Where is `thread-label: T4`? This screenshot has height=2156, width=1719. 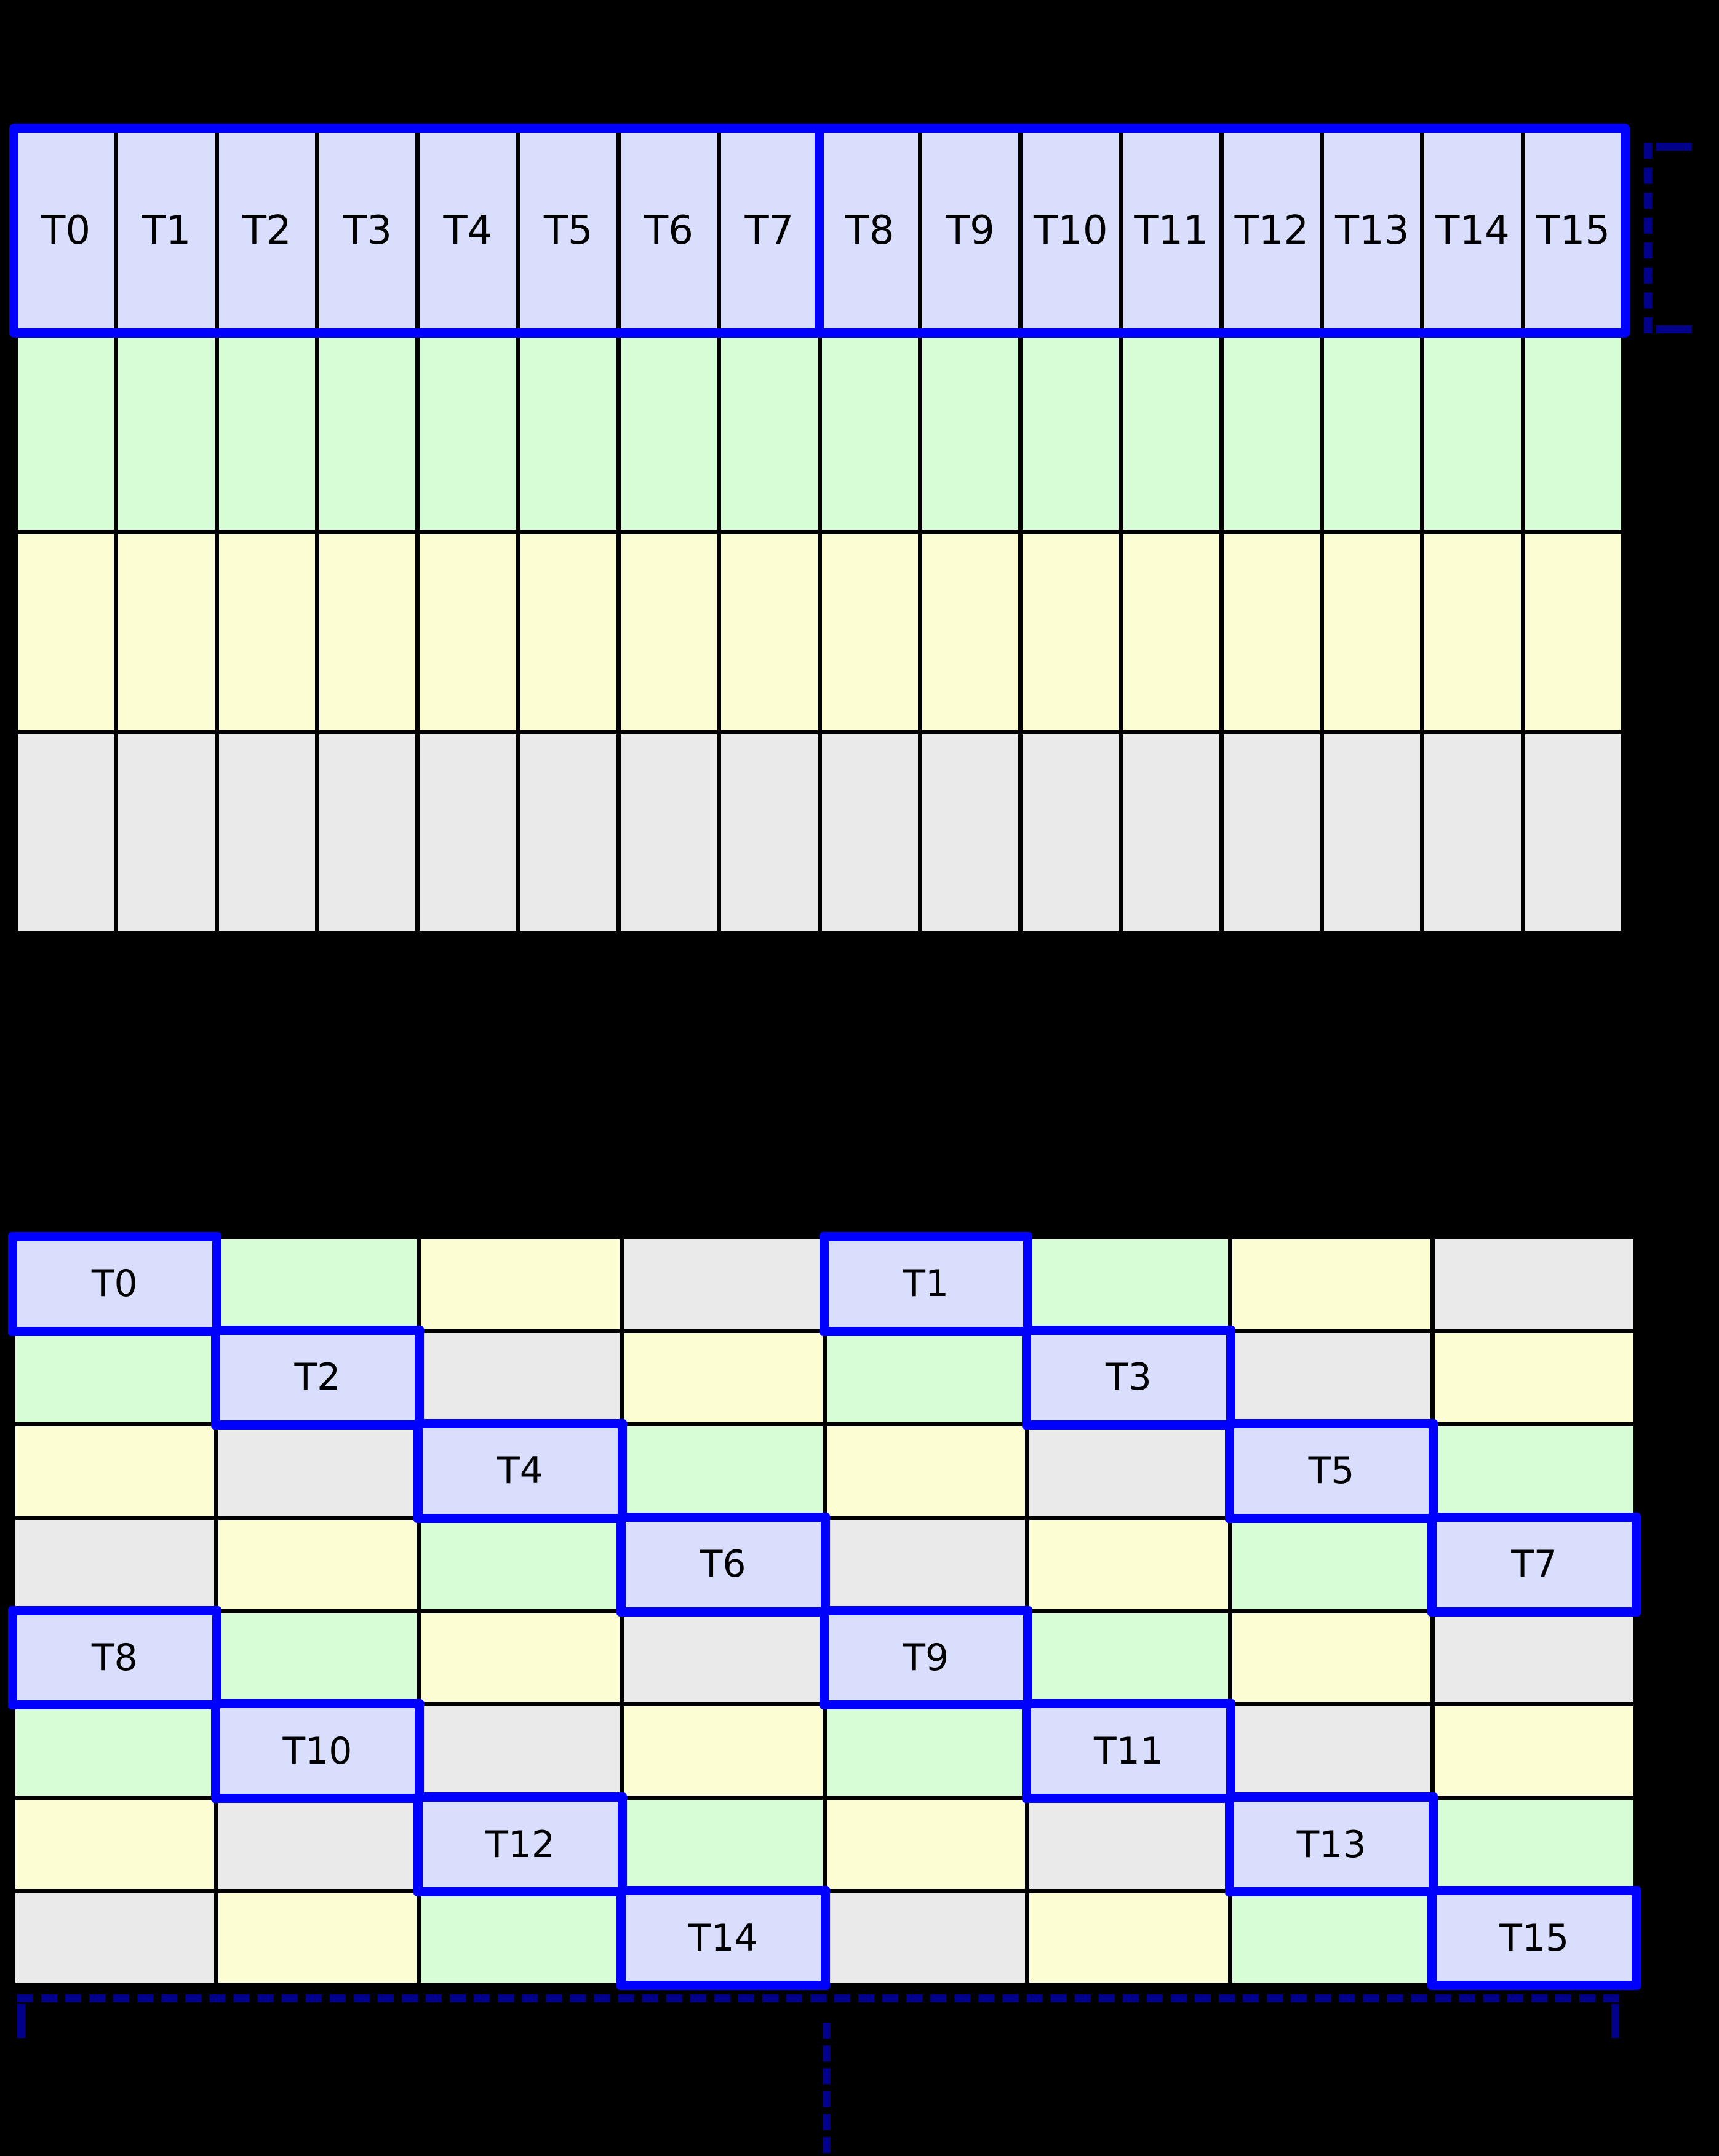
thread-label: T4 is located at coordinates (468, 230).